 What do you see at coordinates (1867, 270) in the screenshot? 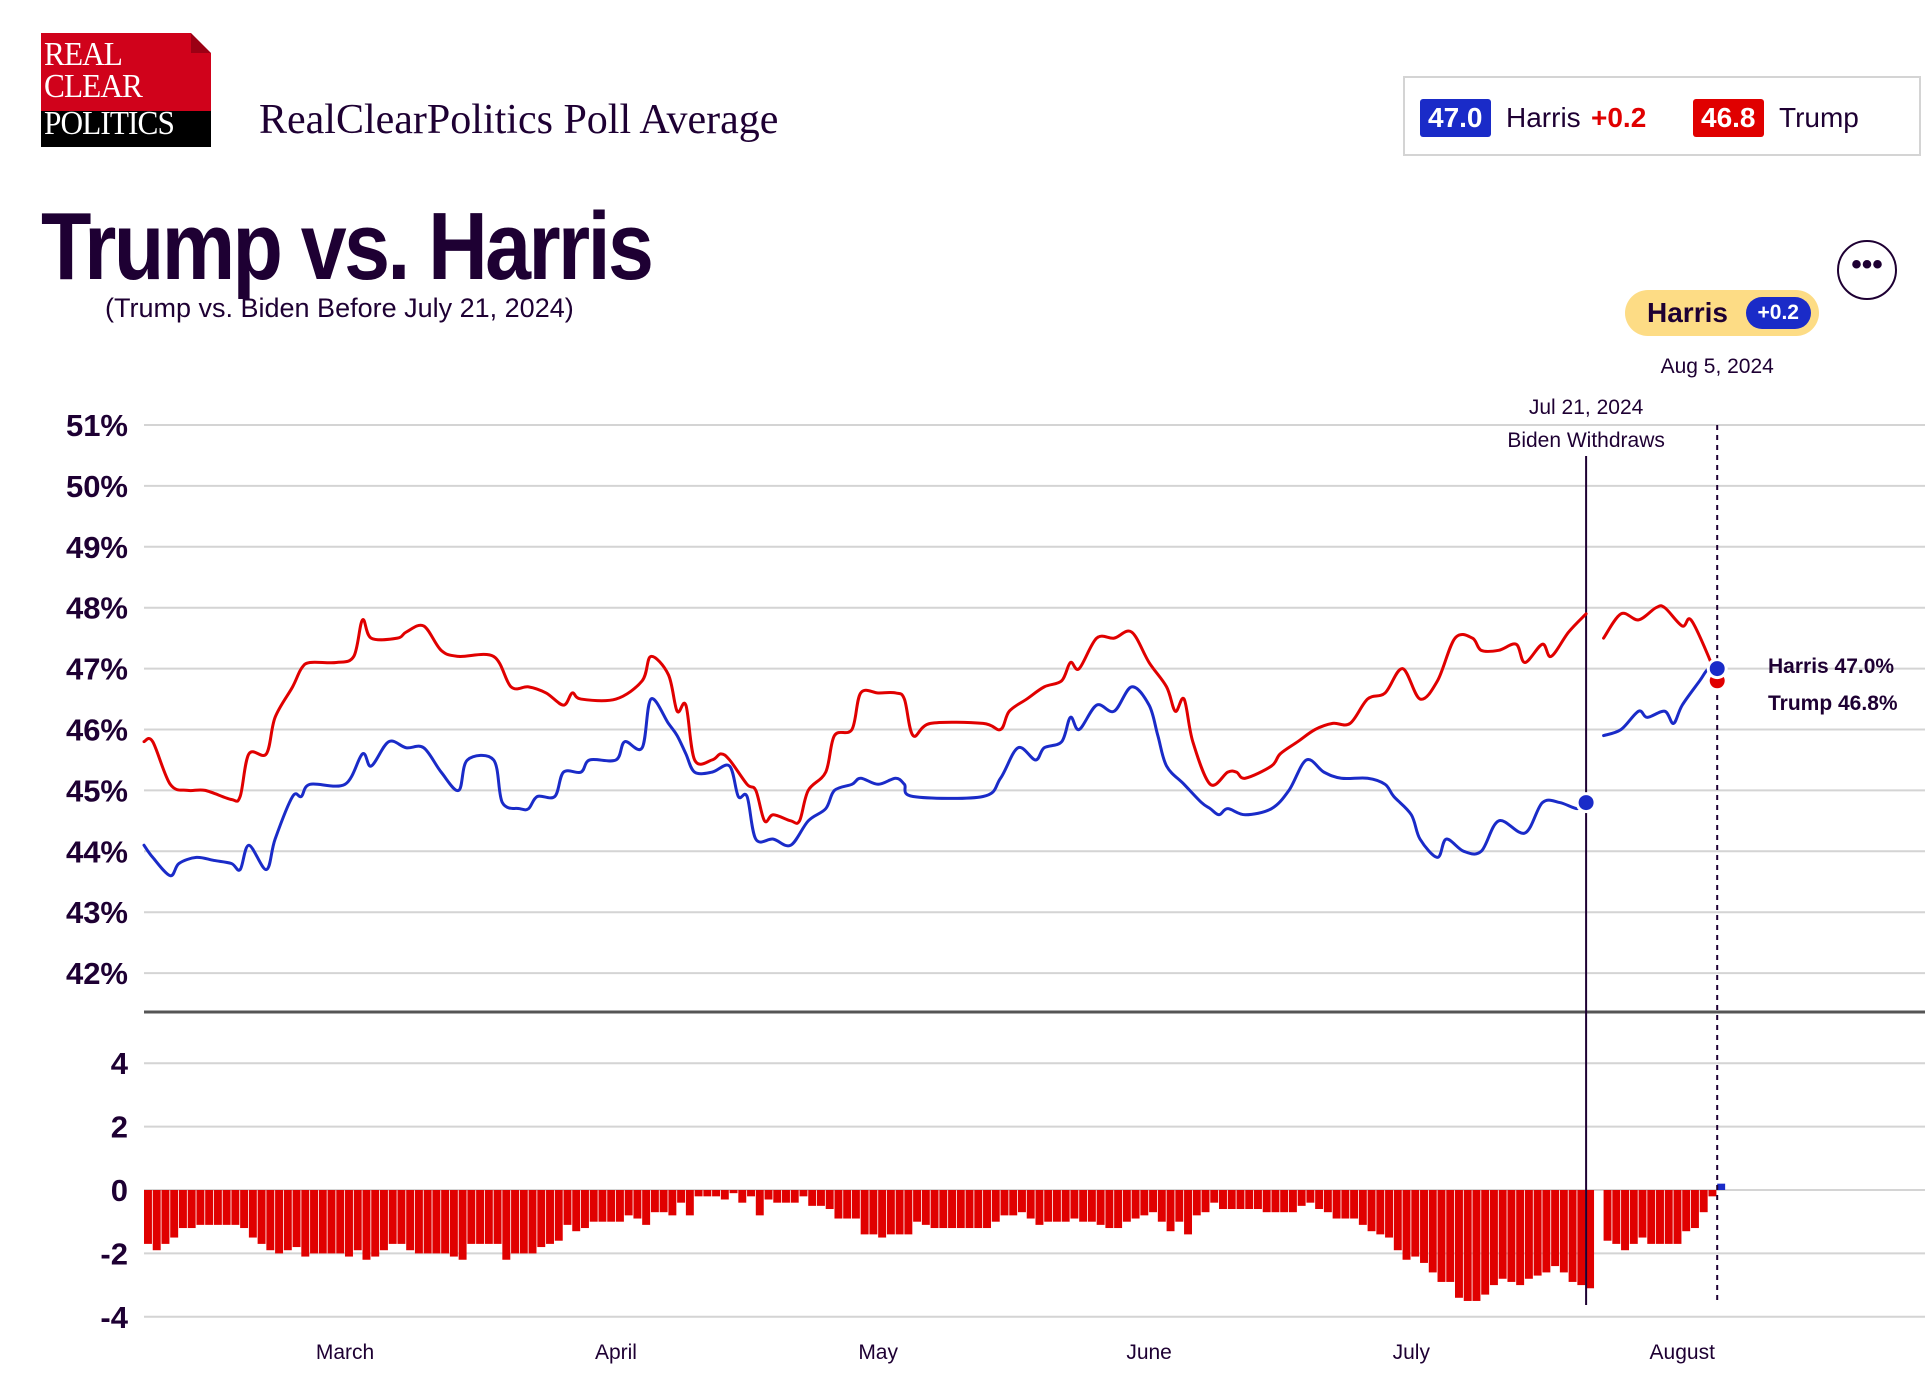
I see `more-options-button: •••` at bounding box center [1867, 270].